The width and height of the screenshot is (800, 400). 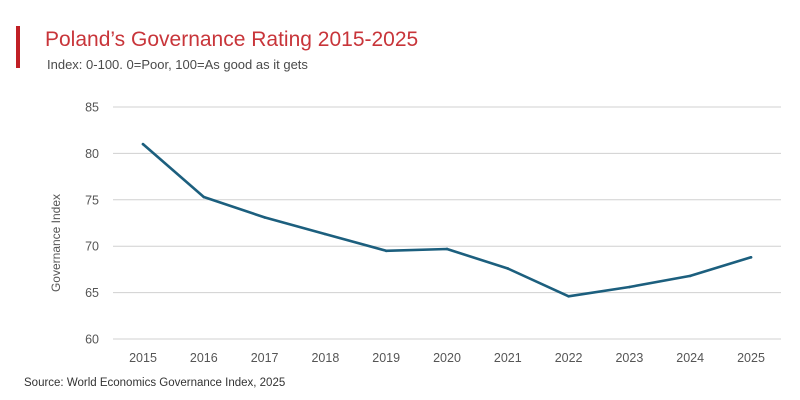 I want to click on x-tick-label: 2021, so click(x=508, y=358).